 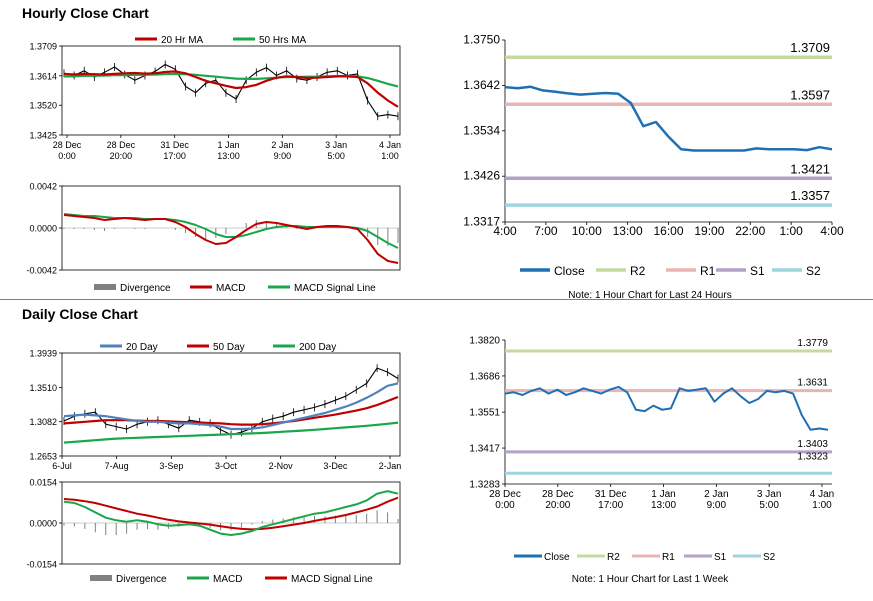 I want to click on daily-macd-ytick-label: 0.0000, so click(x=43, y=524).